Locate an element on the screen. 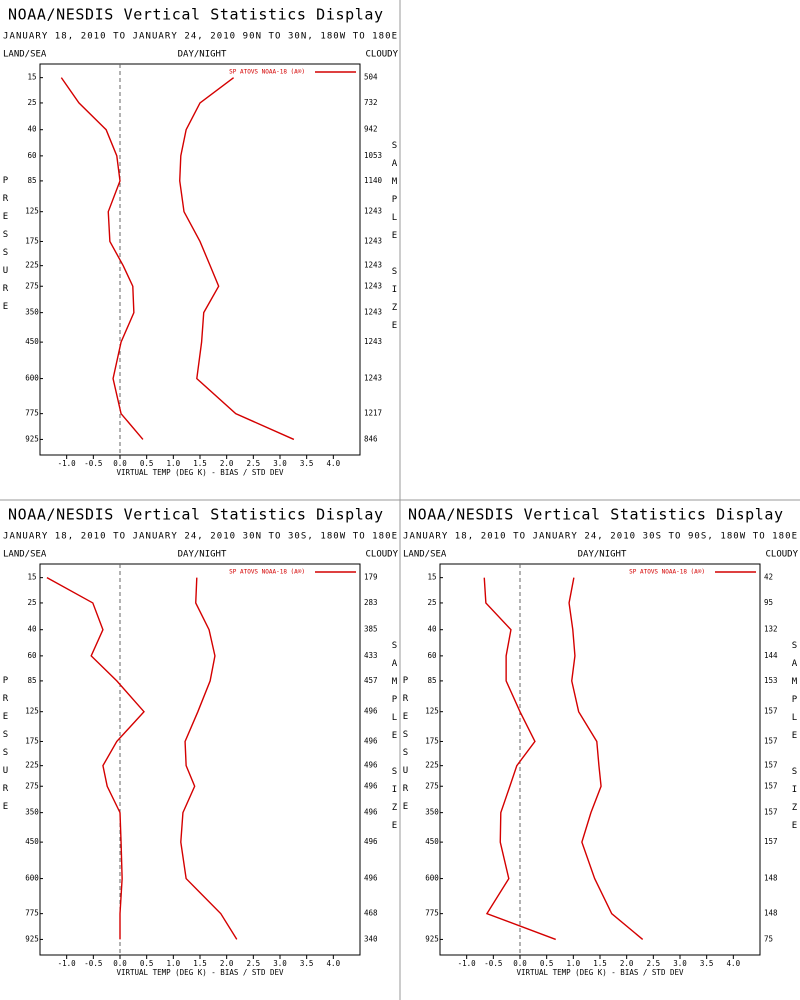 Image resolution: width=800 pixels, height=1000 pixels. chart-title: NOAA/NESDIS Vertical Statistics Display is located at coordinates (596, 515).